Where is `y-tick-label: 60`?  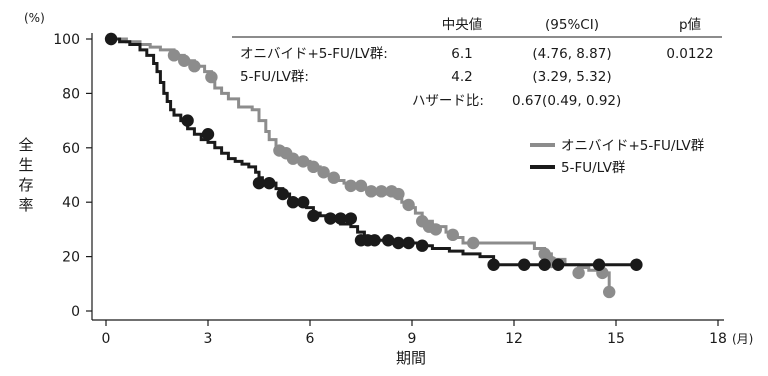 y-tick-label: 60 is located at coordinates (71, 149).